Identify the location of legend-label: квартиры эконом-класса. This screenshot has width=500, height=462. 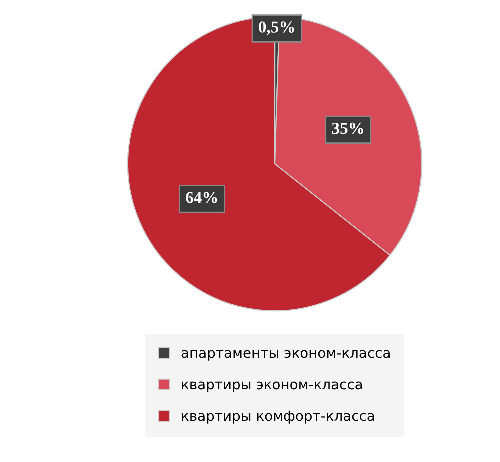
(272, 387).